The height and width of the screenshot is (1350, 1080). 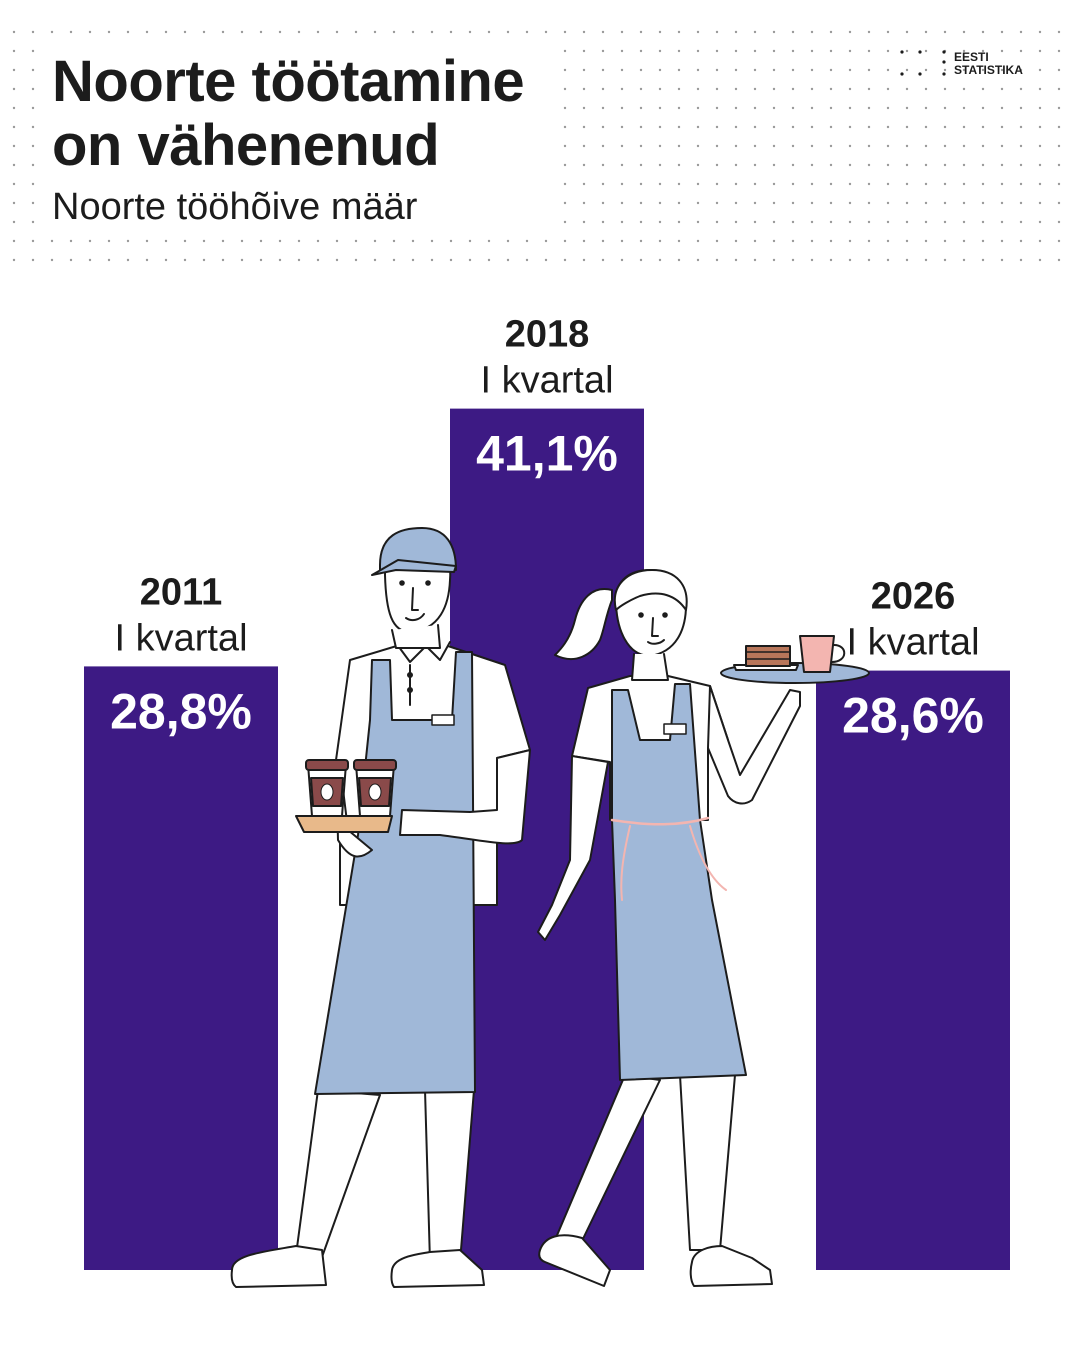 I want to click on eesti-statistika-logo: EESTI STATISTIKA, so click(x=973, y=66).